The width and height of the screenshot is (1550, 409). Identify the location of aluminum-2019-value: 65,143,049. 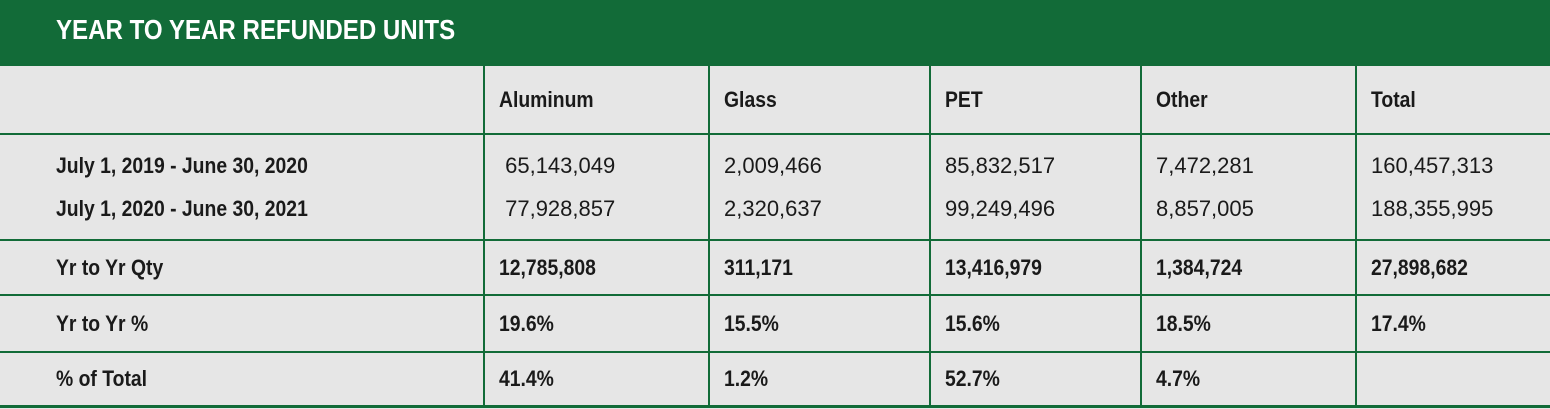
(557, 165).